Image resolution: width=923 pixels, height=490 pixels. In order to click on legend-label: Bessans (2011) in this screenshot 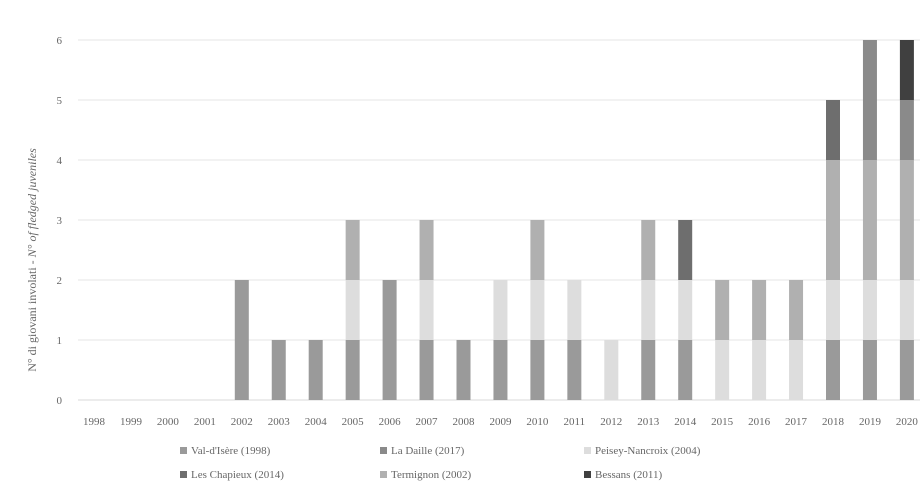, I will do `click(628, 475)`.